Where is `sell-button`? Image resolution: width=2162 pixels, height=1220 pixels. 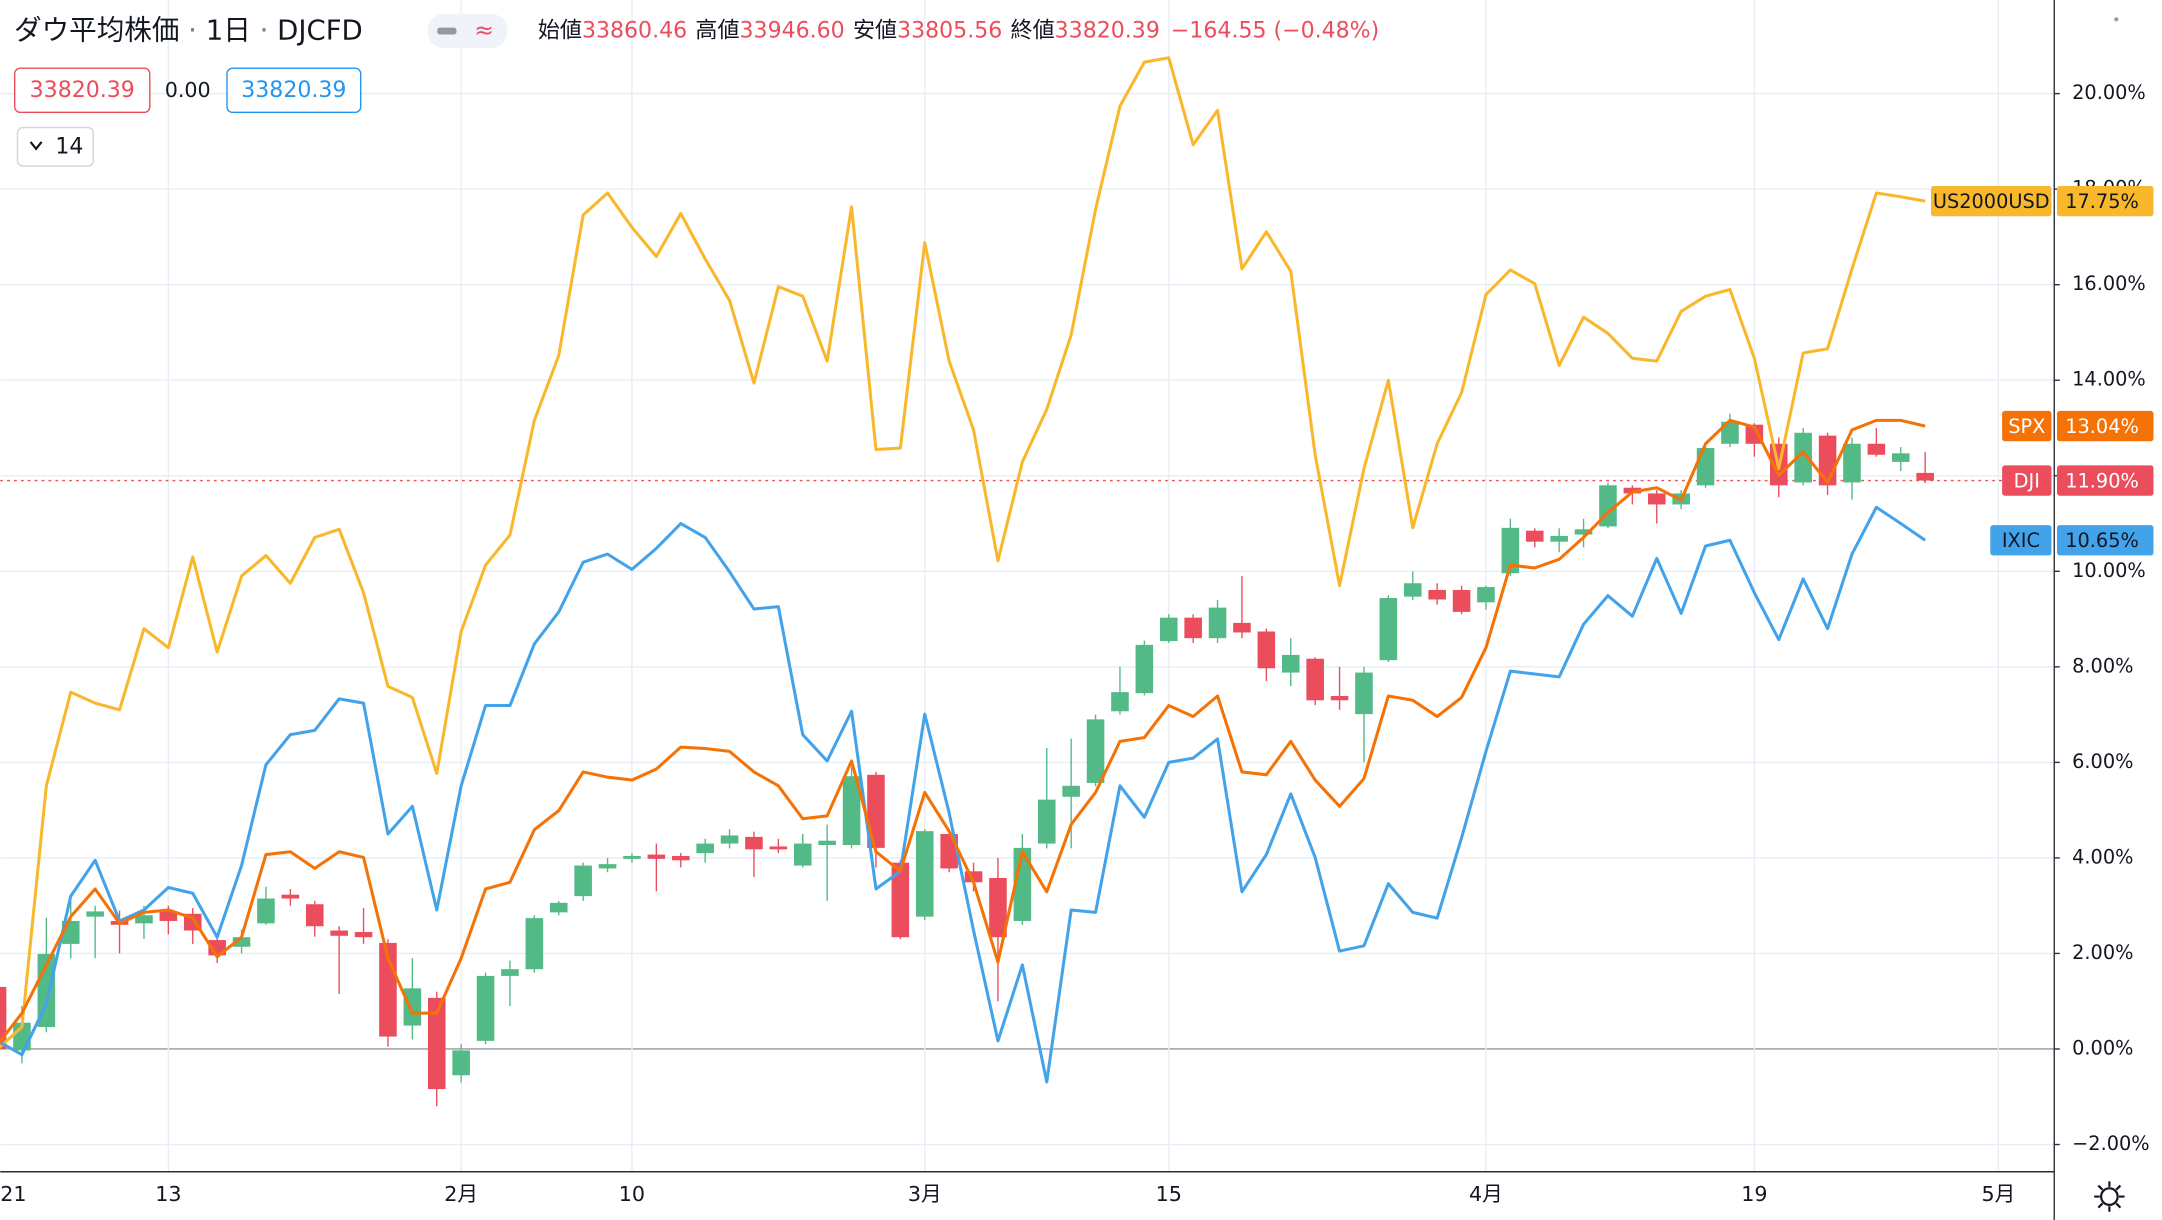 sell-button is located at coordinates (82, 90).